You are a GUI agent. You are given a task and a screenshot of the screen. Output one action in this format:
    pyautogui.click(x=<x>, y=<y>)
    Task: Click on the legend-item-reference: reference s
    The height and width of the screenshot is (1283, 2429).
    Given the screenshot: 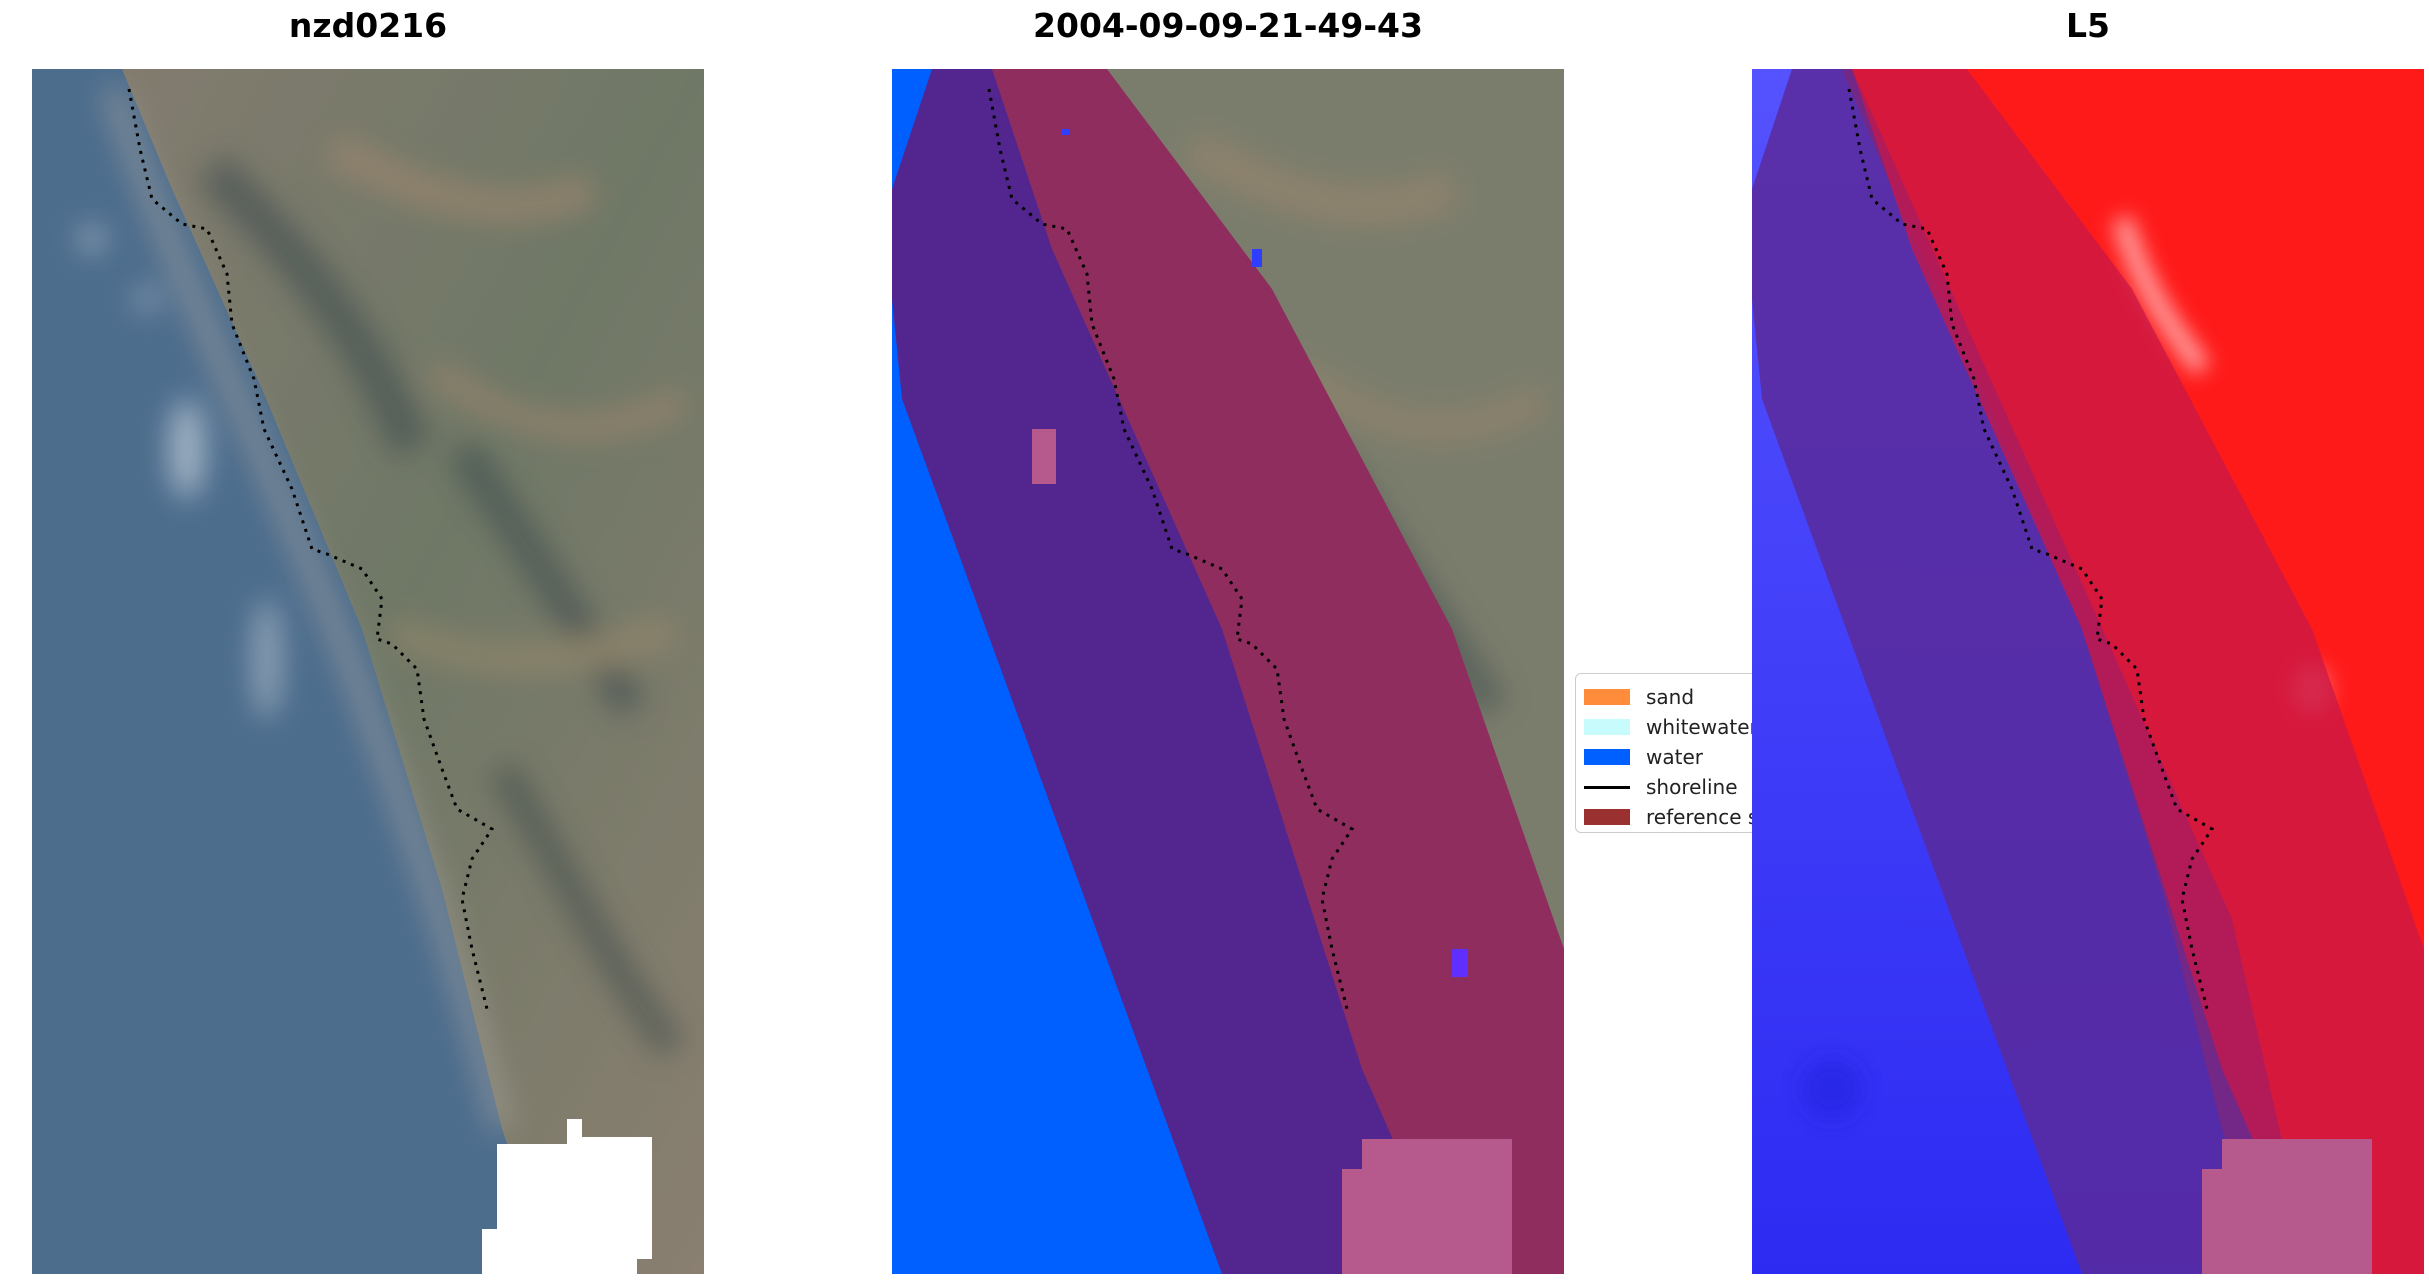 What is the action you would take?
    pyautogui.click(x=1674, y=817)
    